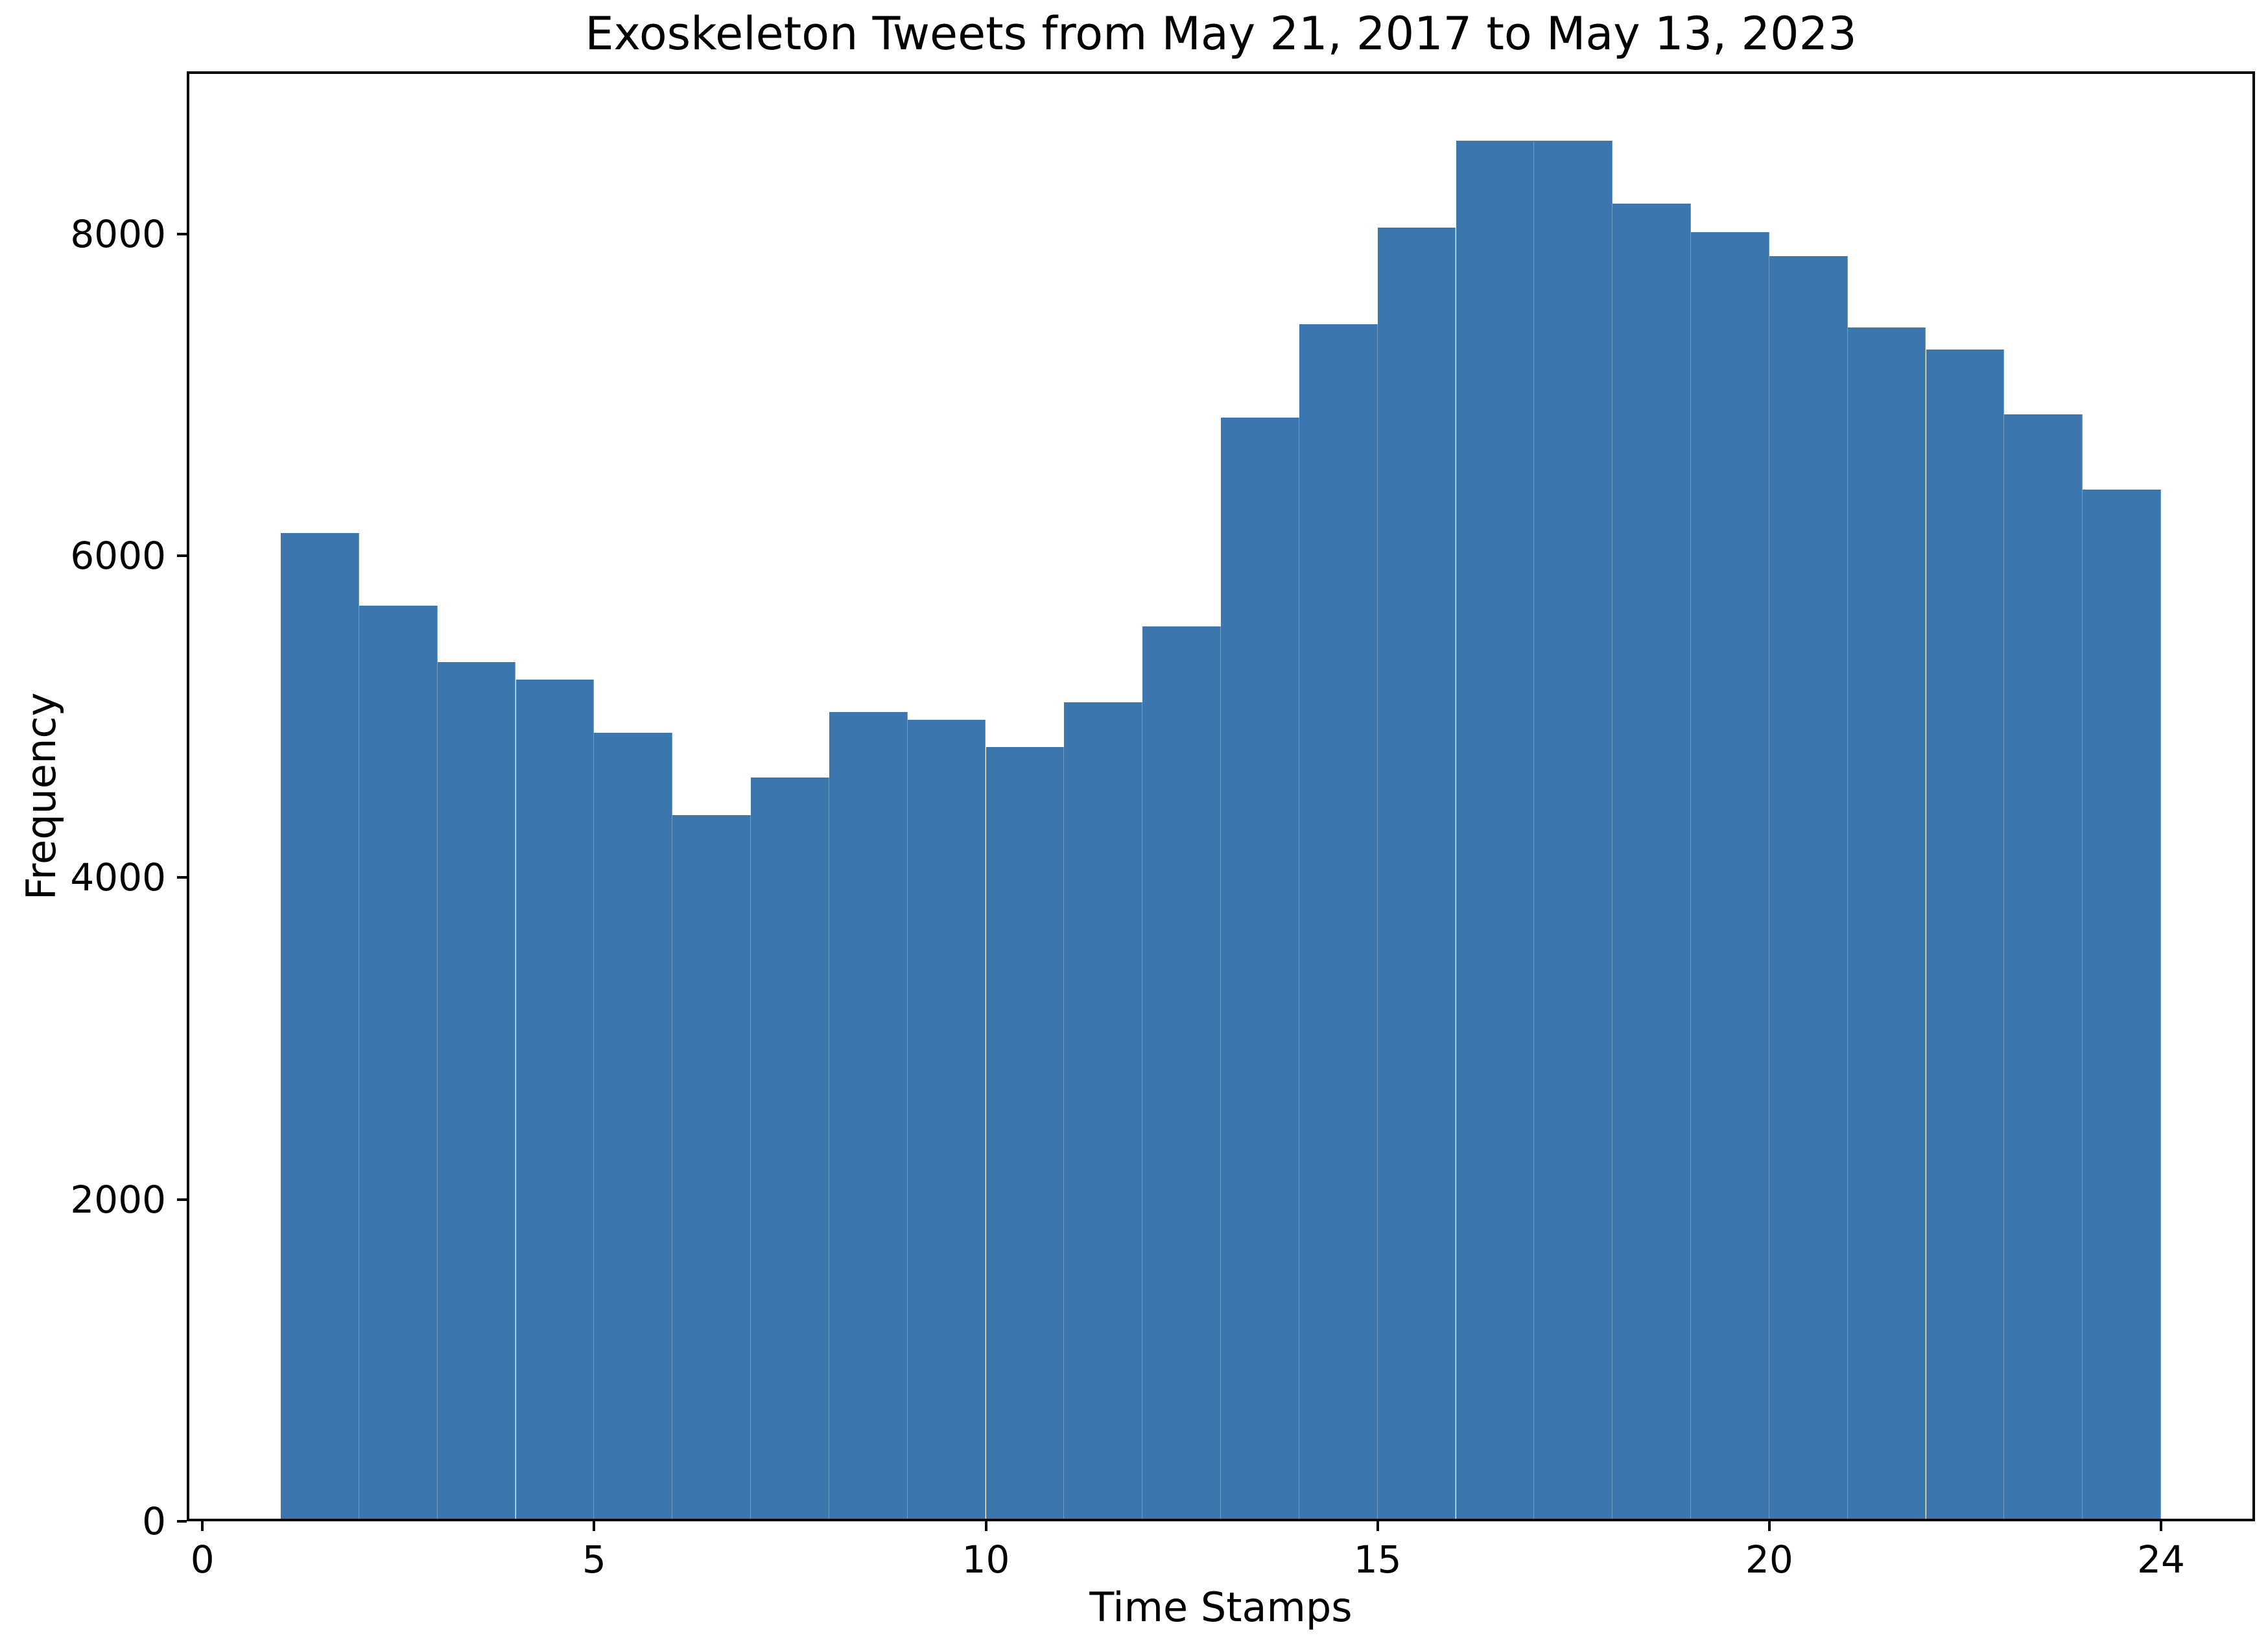  I want to click on x-tick-label: 15, so click(1377, 1560).